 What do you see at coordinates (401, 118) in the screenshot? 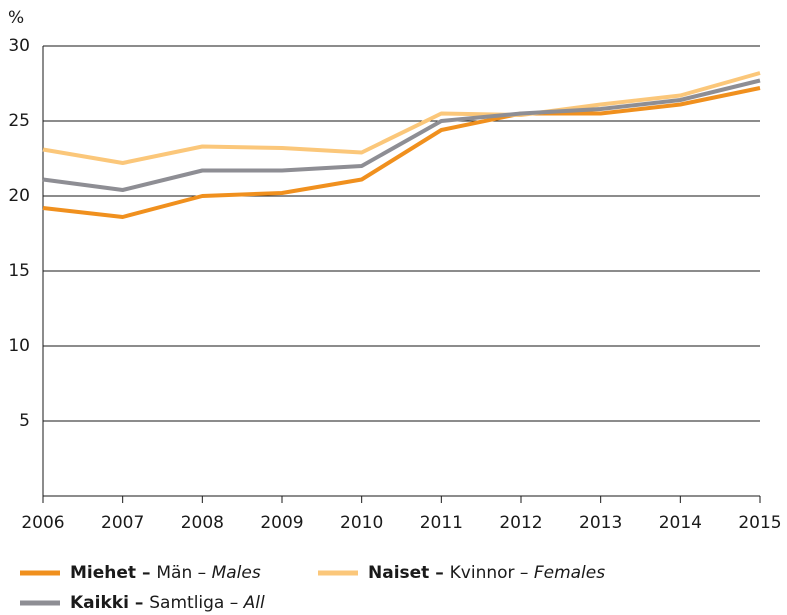
I see `series-line` at bounding box center [401, 118].